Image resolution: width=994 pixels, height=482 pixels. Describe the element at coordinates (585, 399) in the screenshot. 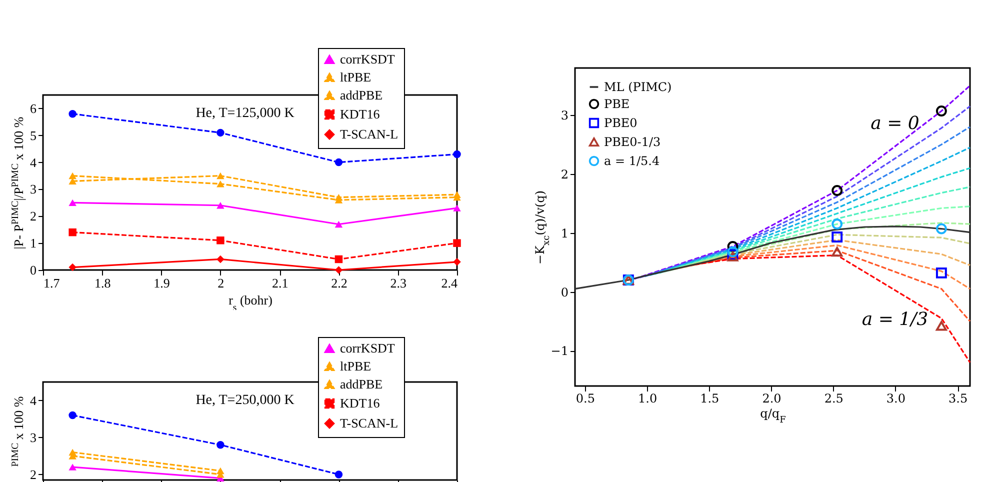

I see `x-tick-label: 0.5` at that location.